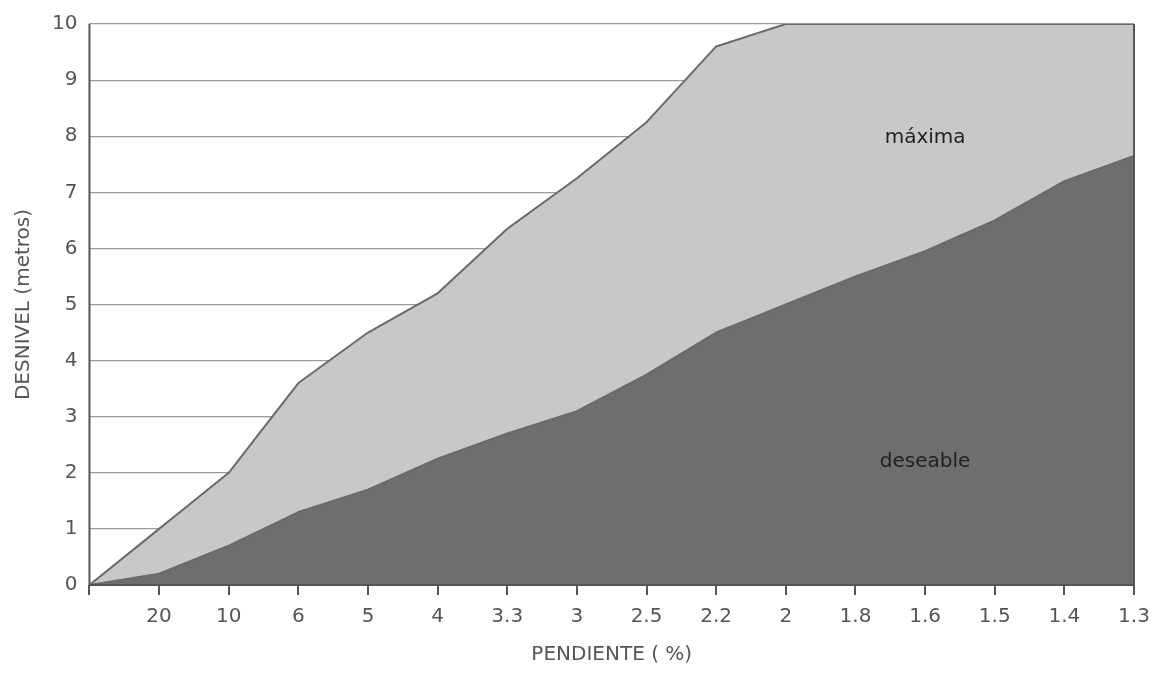  Describe the element at coordinates (612, 653) in the screenshot. I see `x-axis-title: PENDIENTE ( %)` at that location.